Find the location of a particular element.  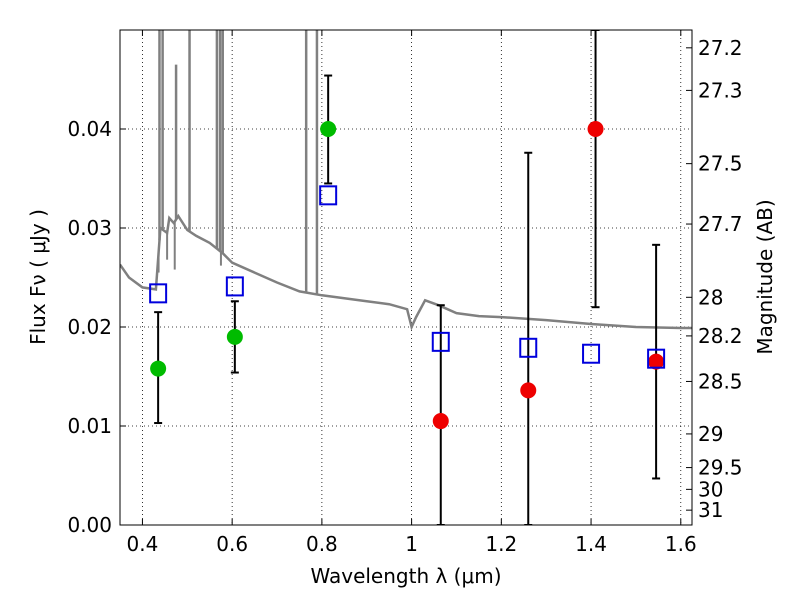

x-tick-label: 0.6 is located at coordinates (232, 544).